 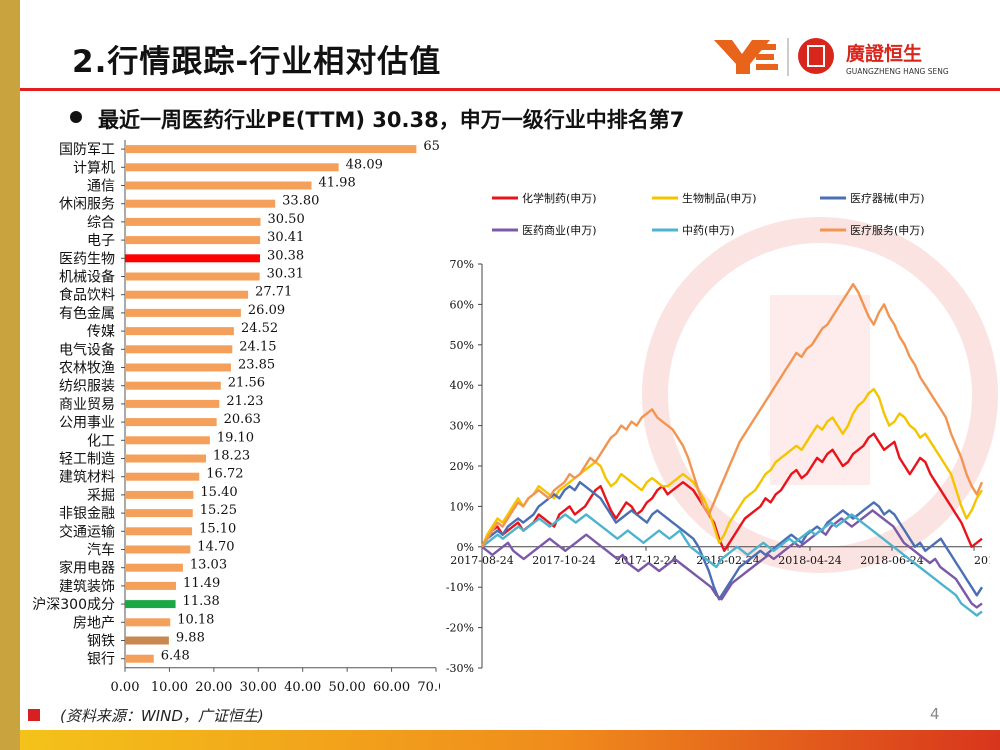 What do you see at coordinates (460, 668) in the screenshot?
I see `line-y-tick-label: -30%` at bounding box center [460, 668].